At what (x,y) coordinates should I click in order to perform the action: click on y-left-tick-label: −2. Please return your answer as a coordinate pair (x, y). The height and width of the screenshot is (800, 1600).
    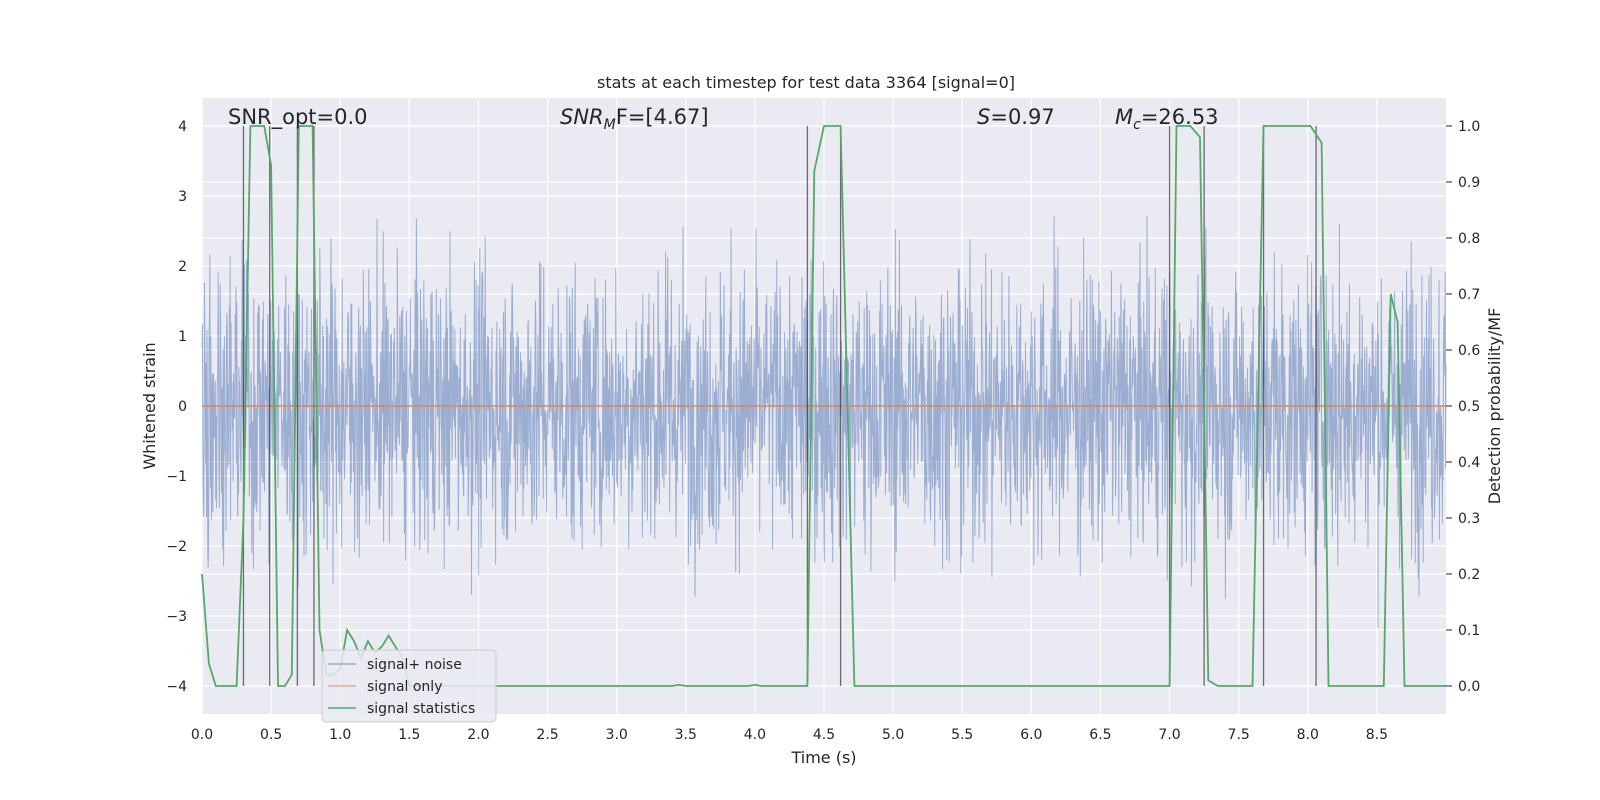
    Looking at the image, I should click on (176, 547).